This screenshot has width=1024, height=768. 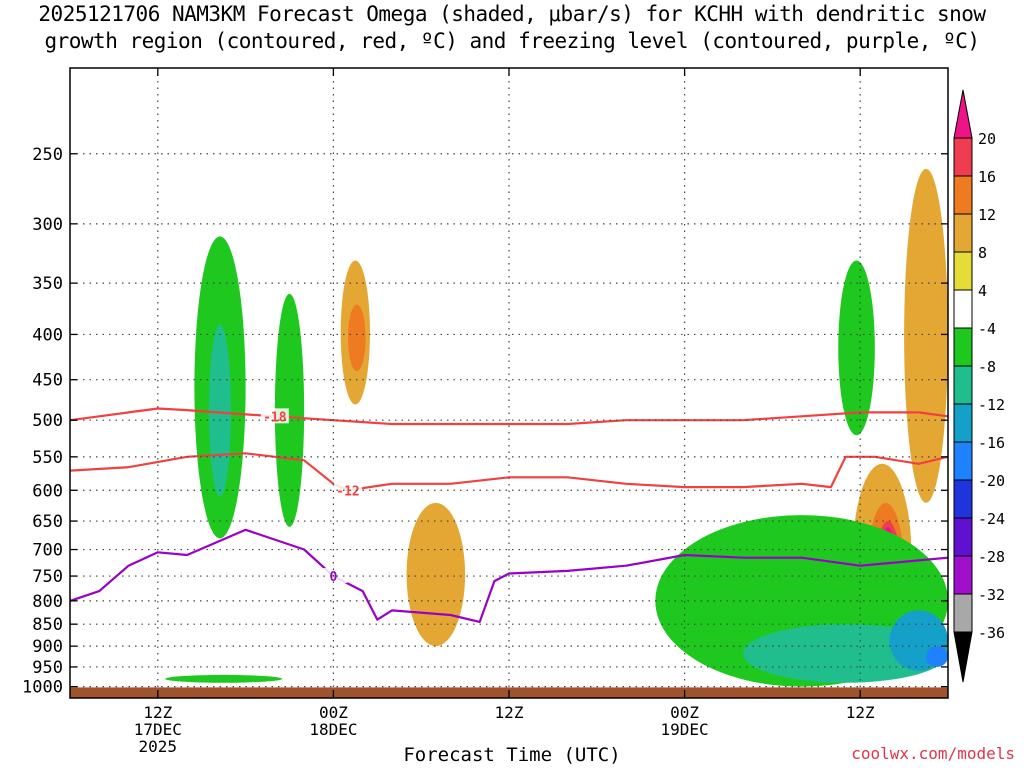 What do you see at coordinates (991, 443) in the screenshot?
I see `colorbar-label-8: -16` at bounding box center [991, 443].